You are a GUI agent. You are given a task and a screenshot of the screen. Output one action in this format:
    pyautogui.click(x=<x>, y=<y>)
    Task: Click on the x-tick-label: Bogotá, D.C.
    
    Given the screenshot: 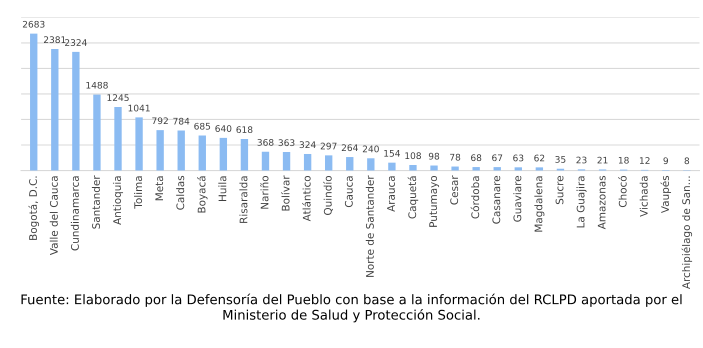 What is the action you would take?
    pyautogui.click(x=33, y=208)
    